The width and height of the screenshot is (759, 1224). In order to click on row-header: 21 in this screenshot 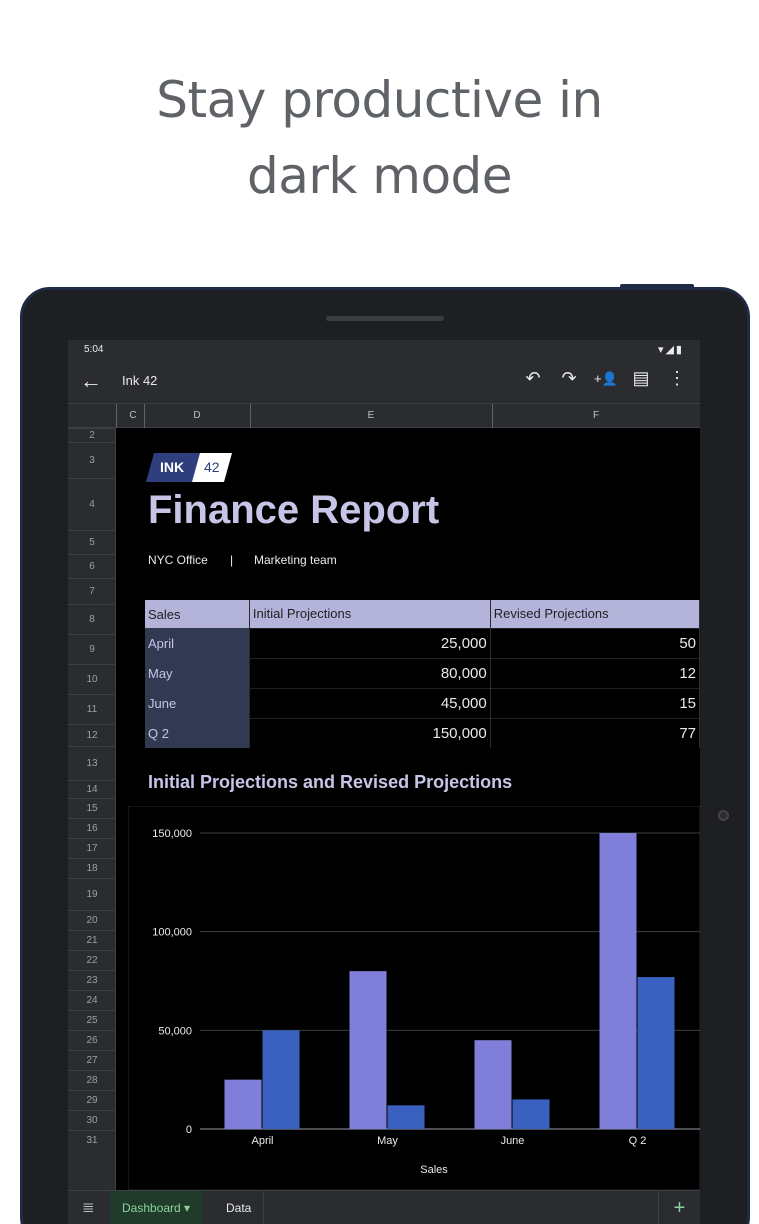, I will do `click(92, 940)`.